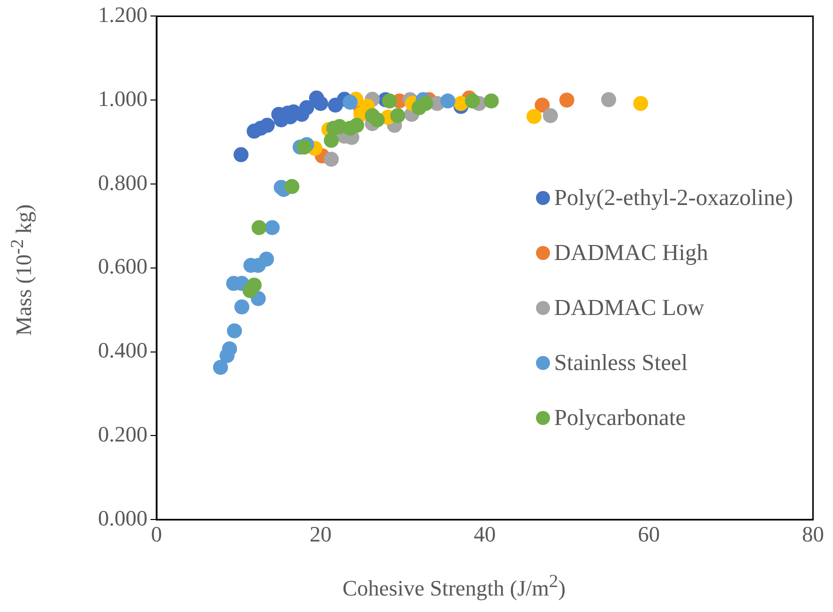 The height and width of the screenshot is (612, 833). What do you see at coordinates (123, 182) in the screenshot?
I see `y-tick-label: 0.800` at bounding box center [123, 182].